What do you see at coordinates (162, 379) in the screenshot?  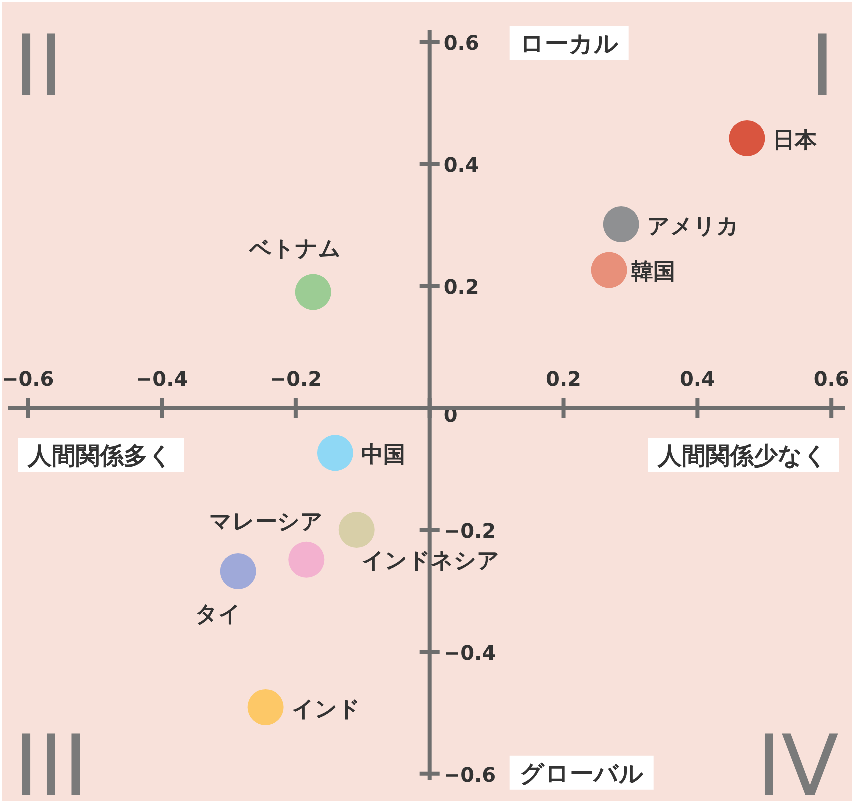 I see `x-tick-label: −0.4` at bounding box center [162, 379].